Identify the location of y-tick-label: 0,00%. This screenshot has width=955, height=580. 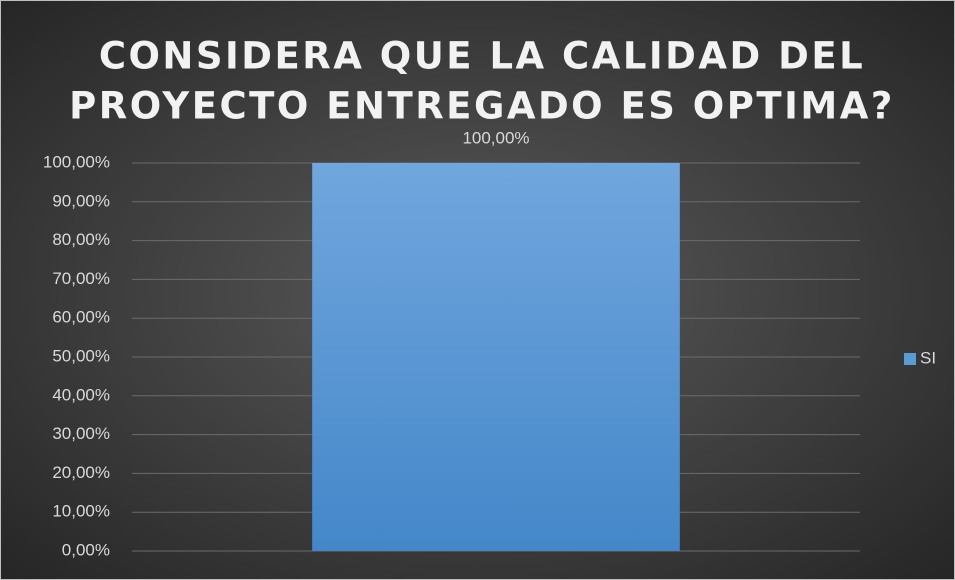
(86, 549).